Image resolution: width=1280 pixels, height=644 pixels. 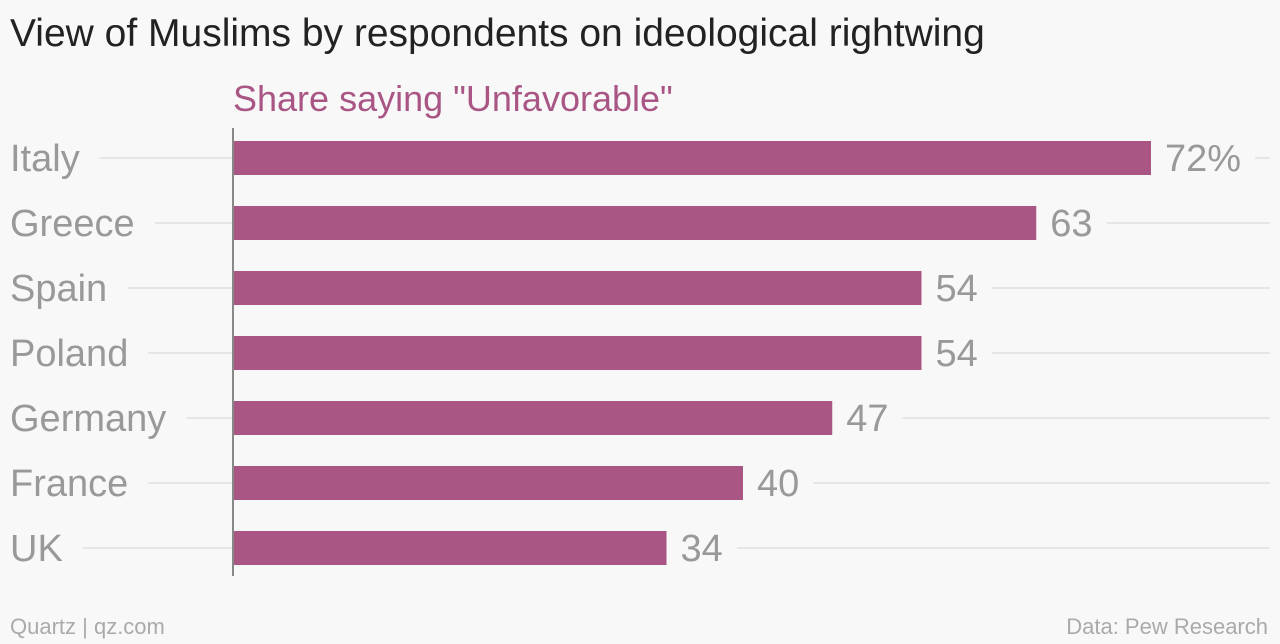 I want to click on category-label: UK, so click(x=36, y=549).